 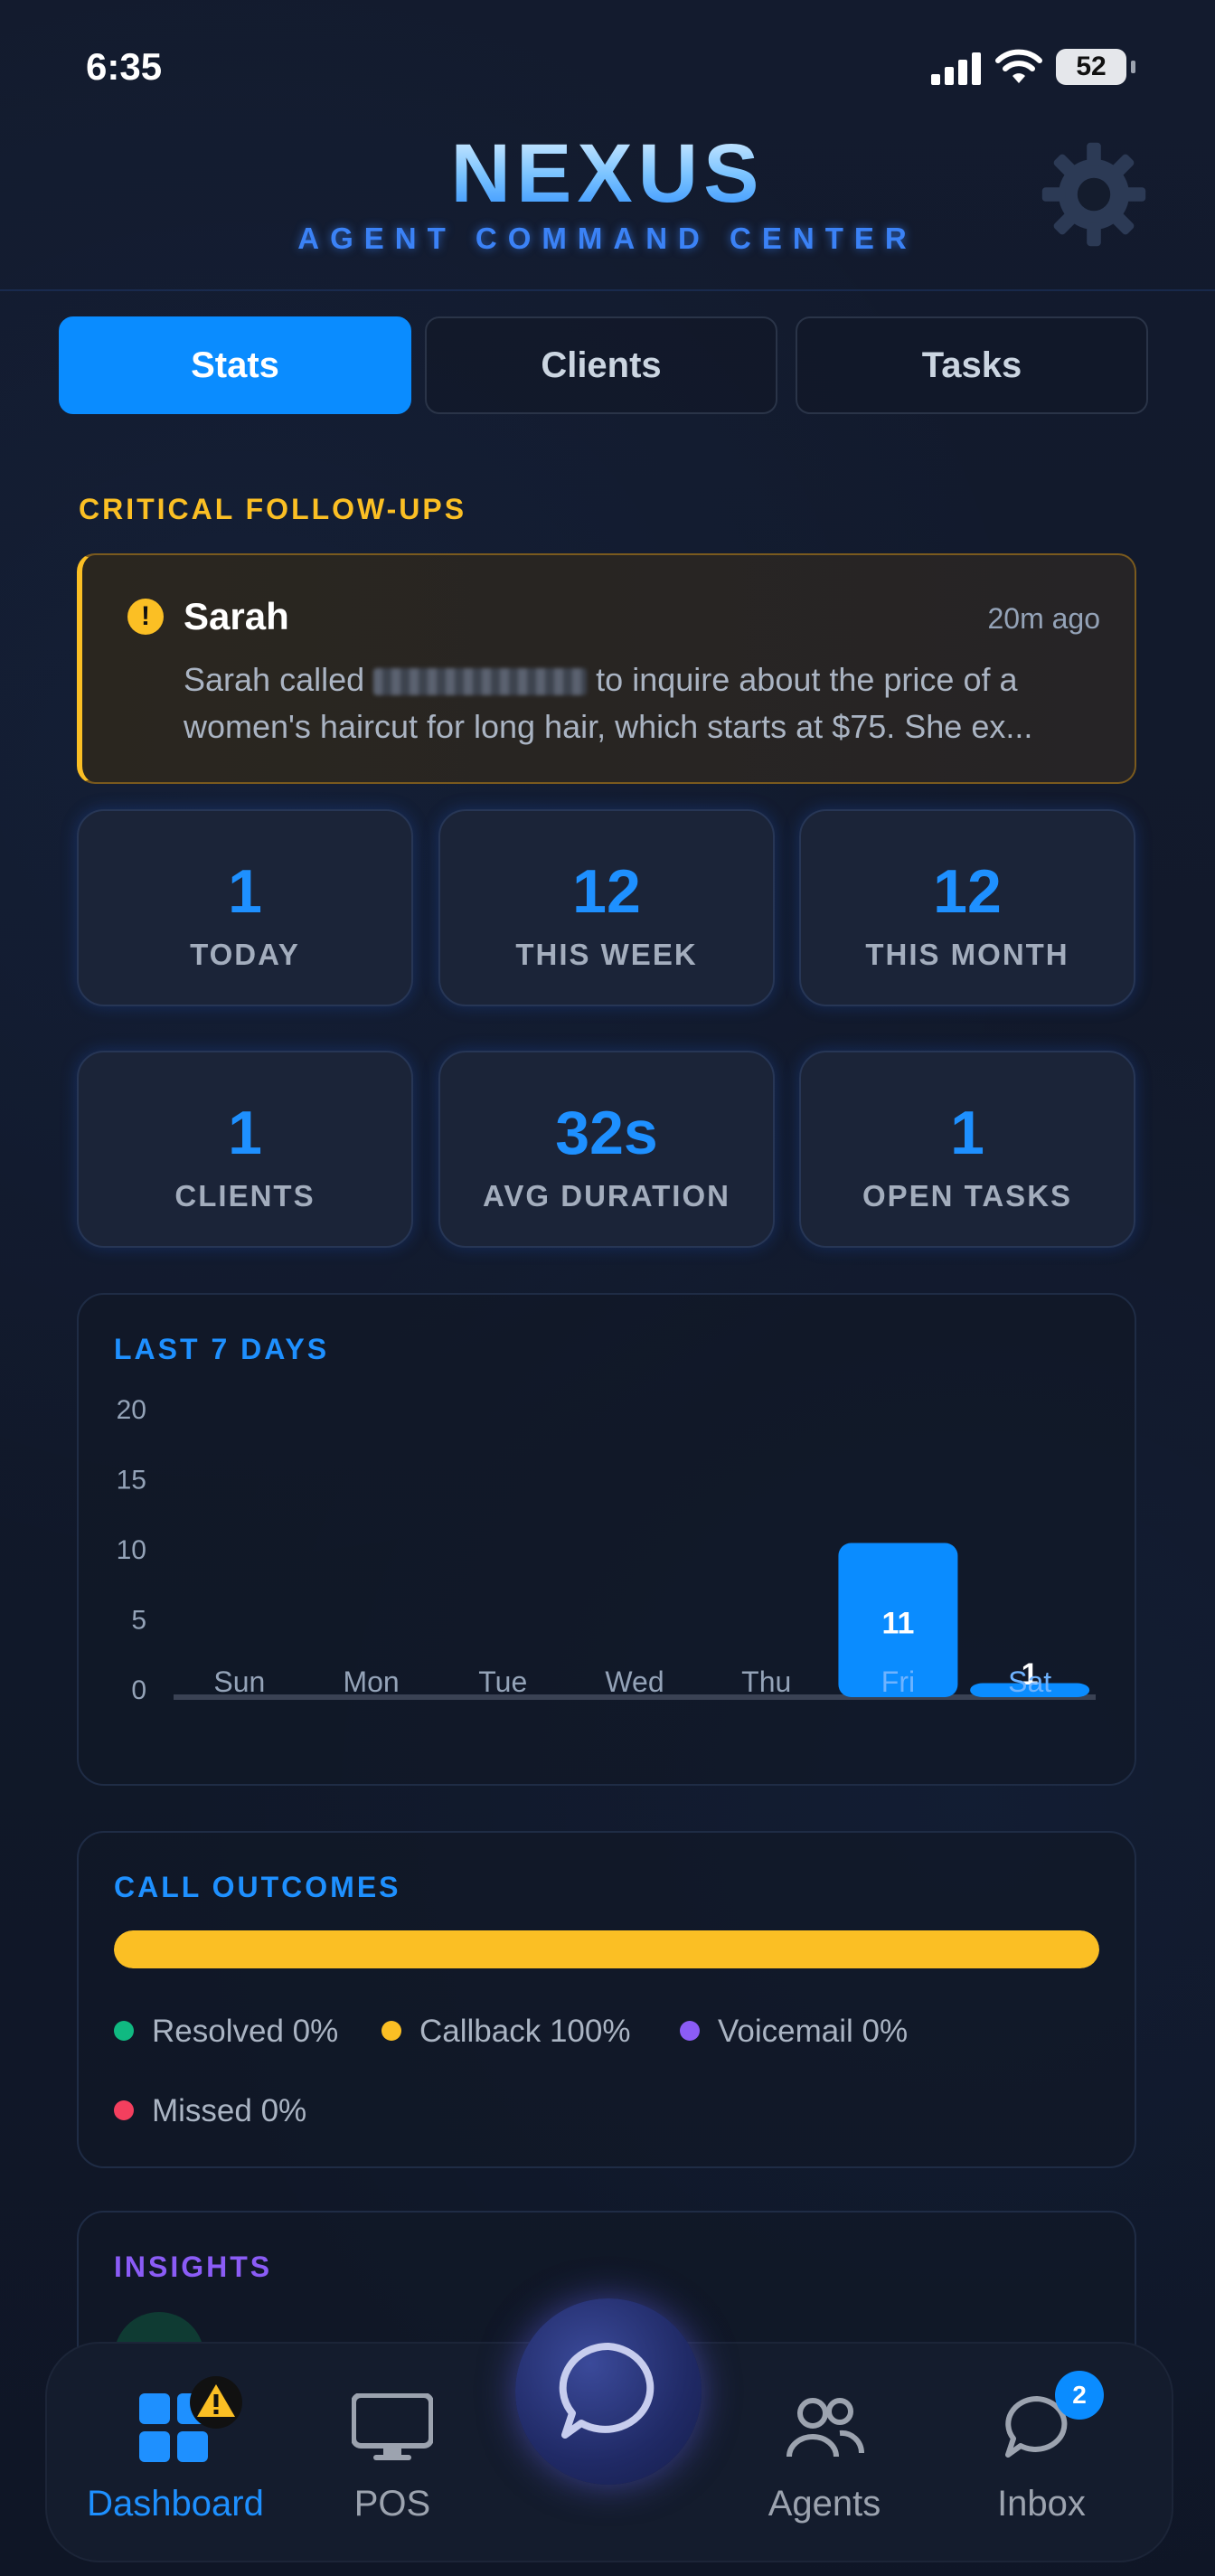 I want to click on stat-this-month: 12 THIS MONTH, so click(x=967, y=907).